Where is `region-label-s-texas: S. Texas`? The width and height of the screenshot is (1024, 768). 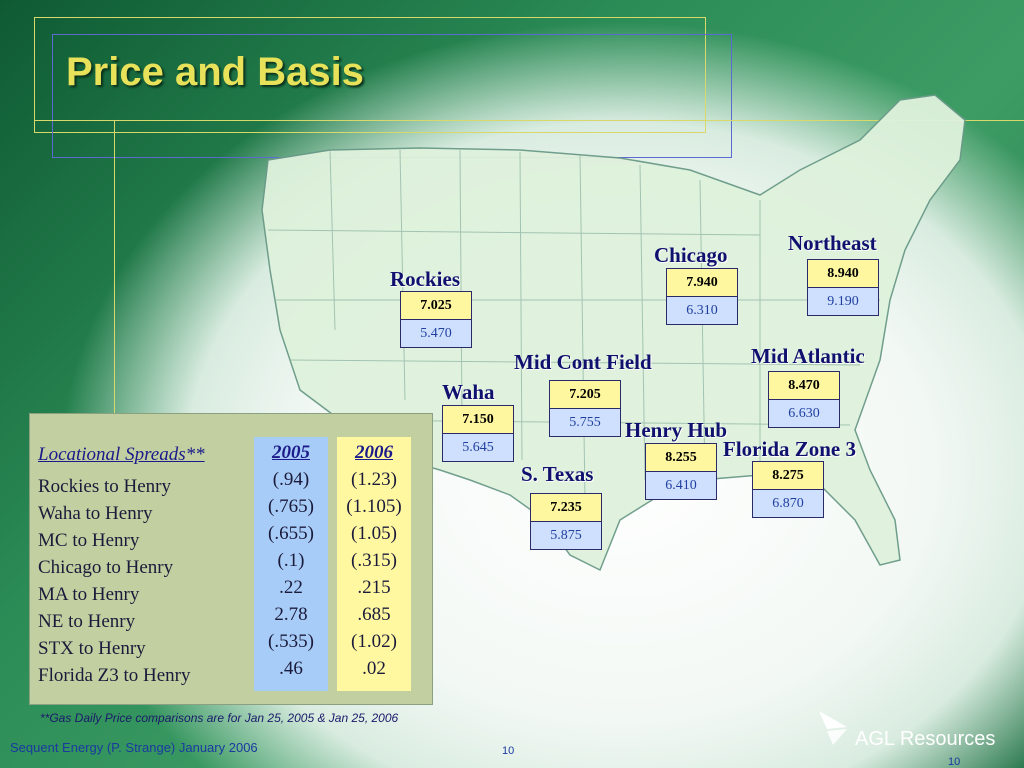 region-label-s-texas: S. Texas is located at coordinates (557, 474).